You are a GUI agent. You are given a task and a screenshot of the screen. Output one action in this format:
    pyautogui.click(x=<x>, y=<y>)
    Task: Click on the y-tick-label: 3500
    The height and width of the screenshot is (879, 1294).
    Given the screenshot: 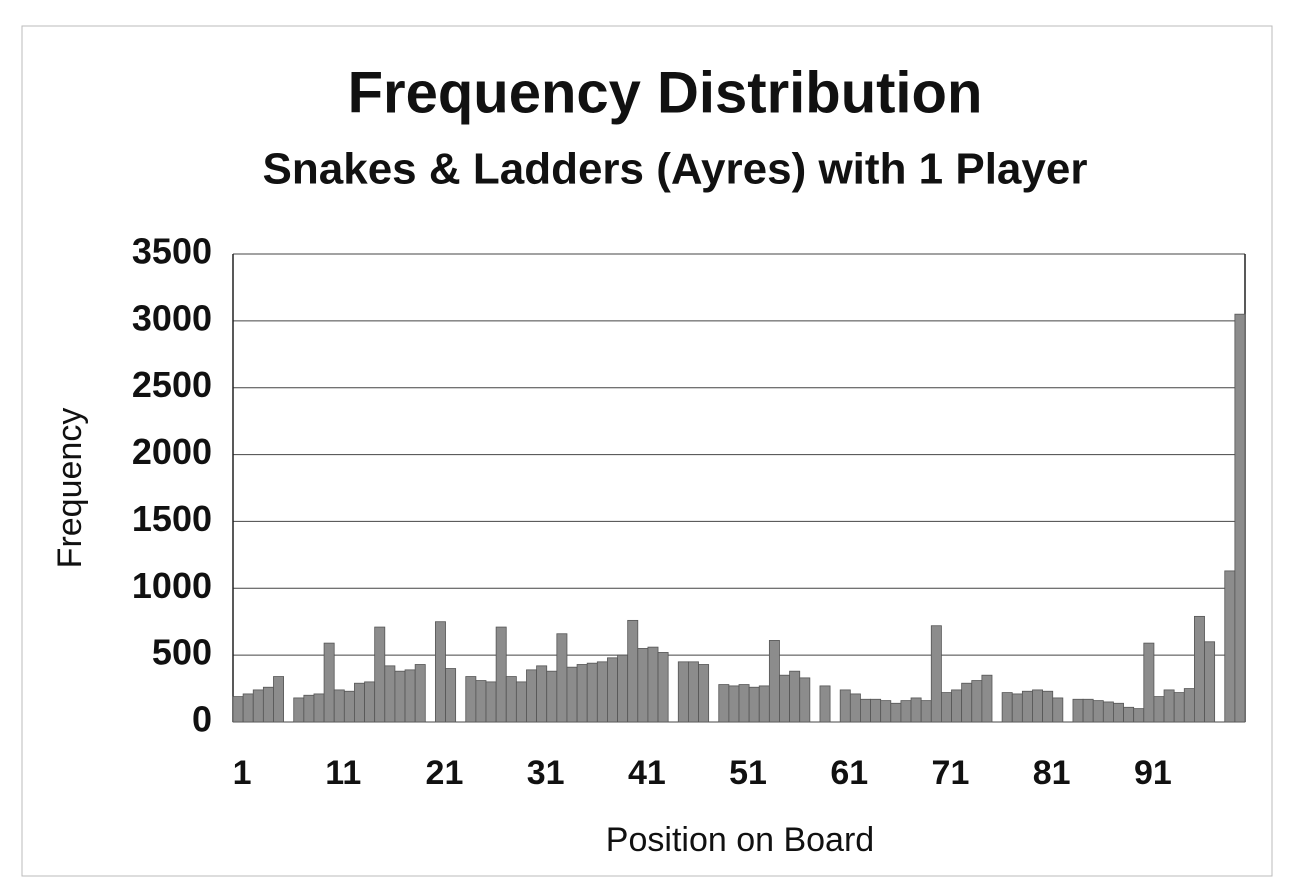 What is the action you would take?
    pyautogui.click(x=172, y=251)
    